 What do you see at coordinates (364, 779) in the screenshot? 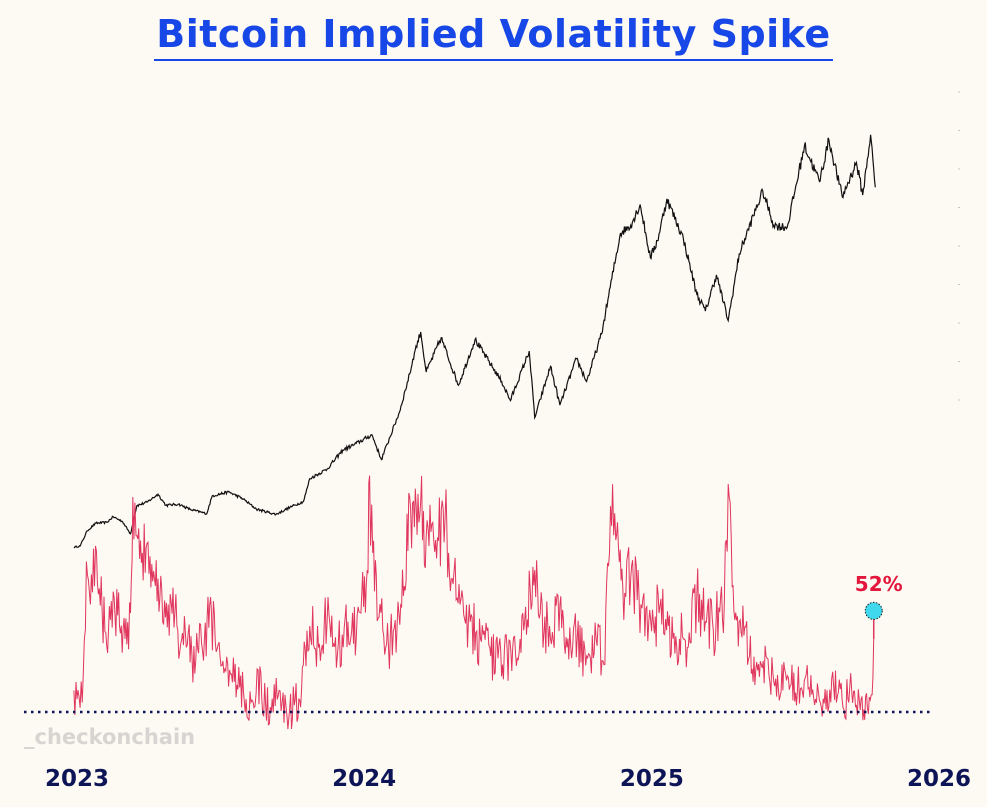
I see `x-tick-label: 2024` at bounding box center [364, 779].